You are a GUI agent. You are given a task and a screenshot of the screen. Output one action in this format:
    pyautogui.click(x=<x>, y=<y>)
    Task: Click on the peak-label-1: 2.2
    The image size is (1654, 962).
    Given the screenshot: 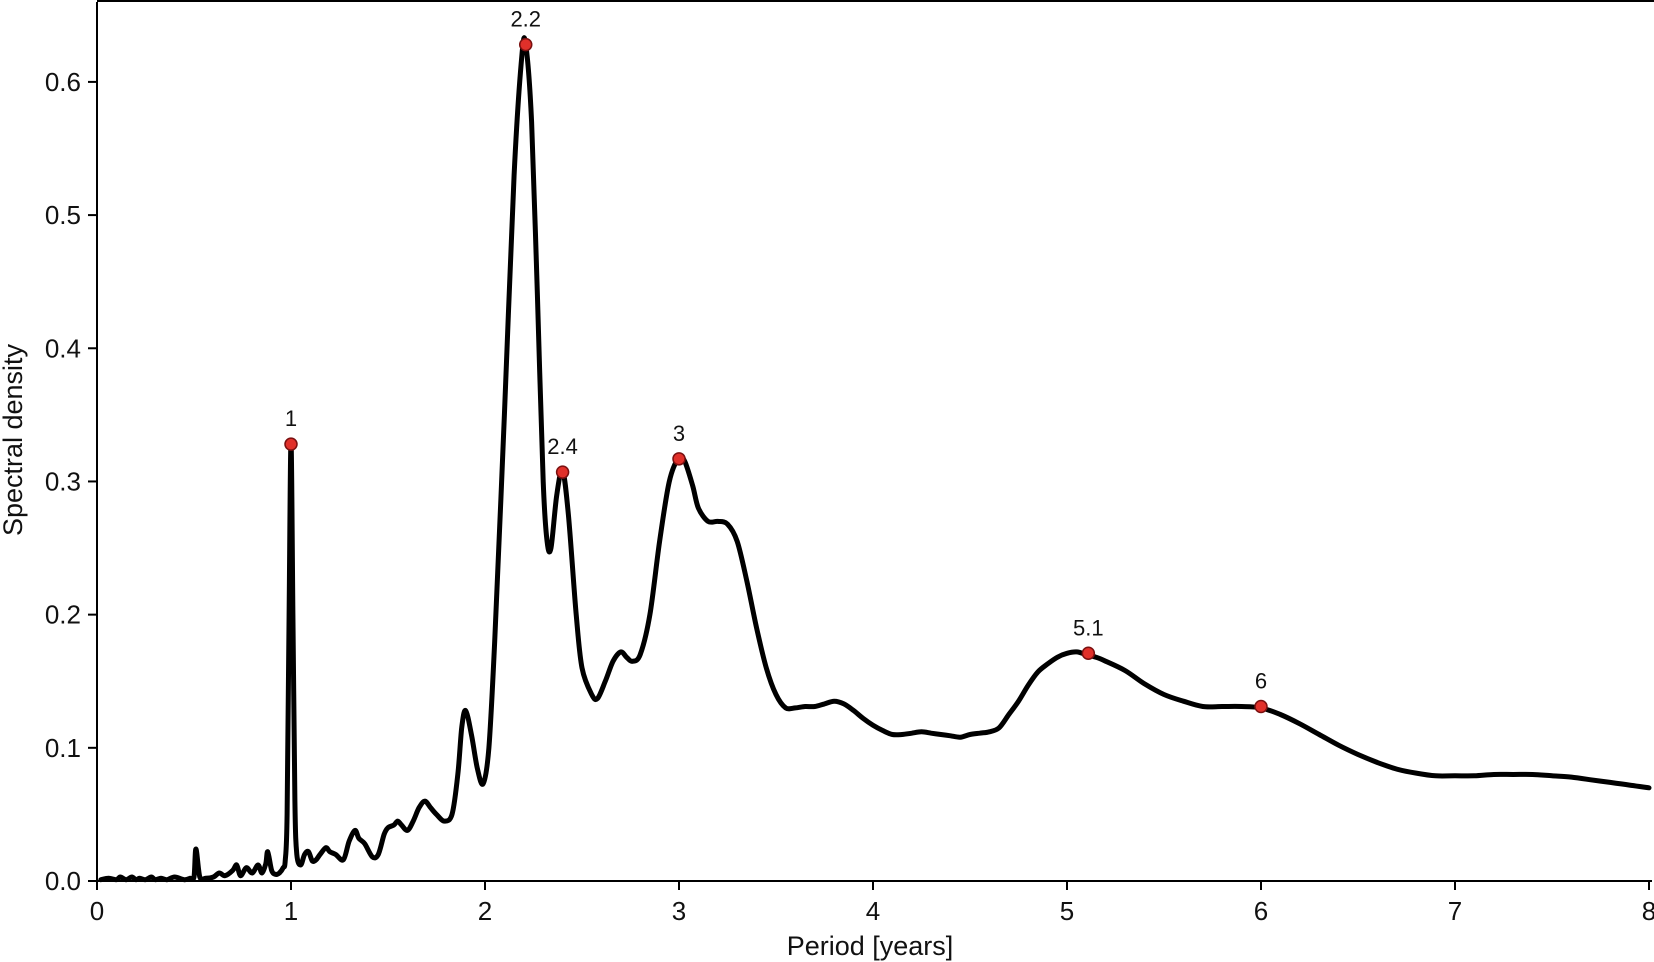 What is the action you would take?
    pyautogui.click(x=525, y=19)
    